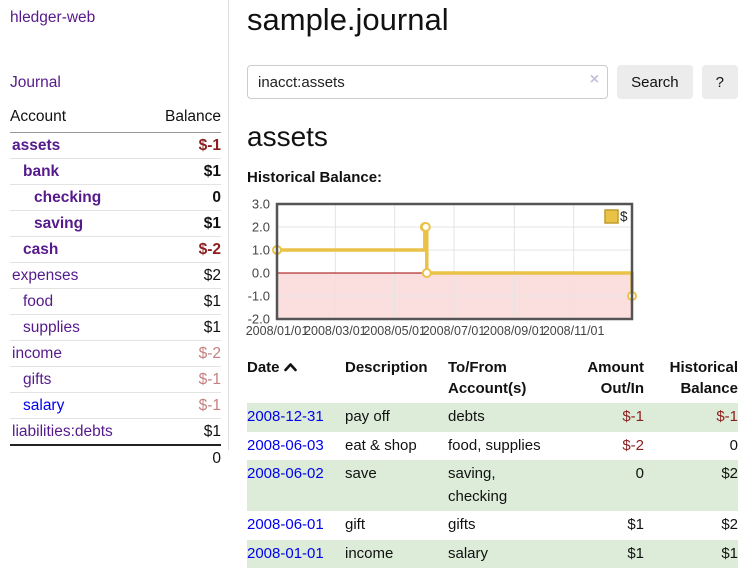  What do you see at coordinates (115, 171) in the screenshot?
I see `account-row: bank $1` at bounding box center [115, 171].